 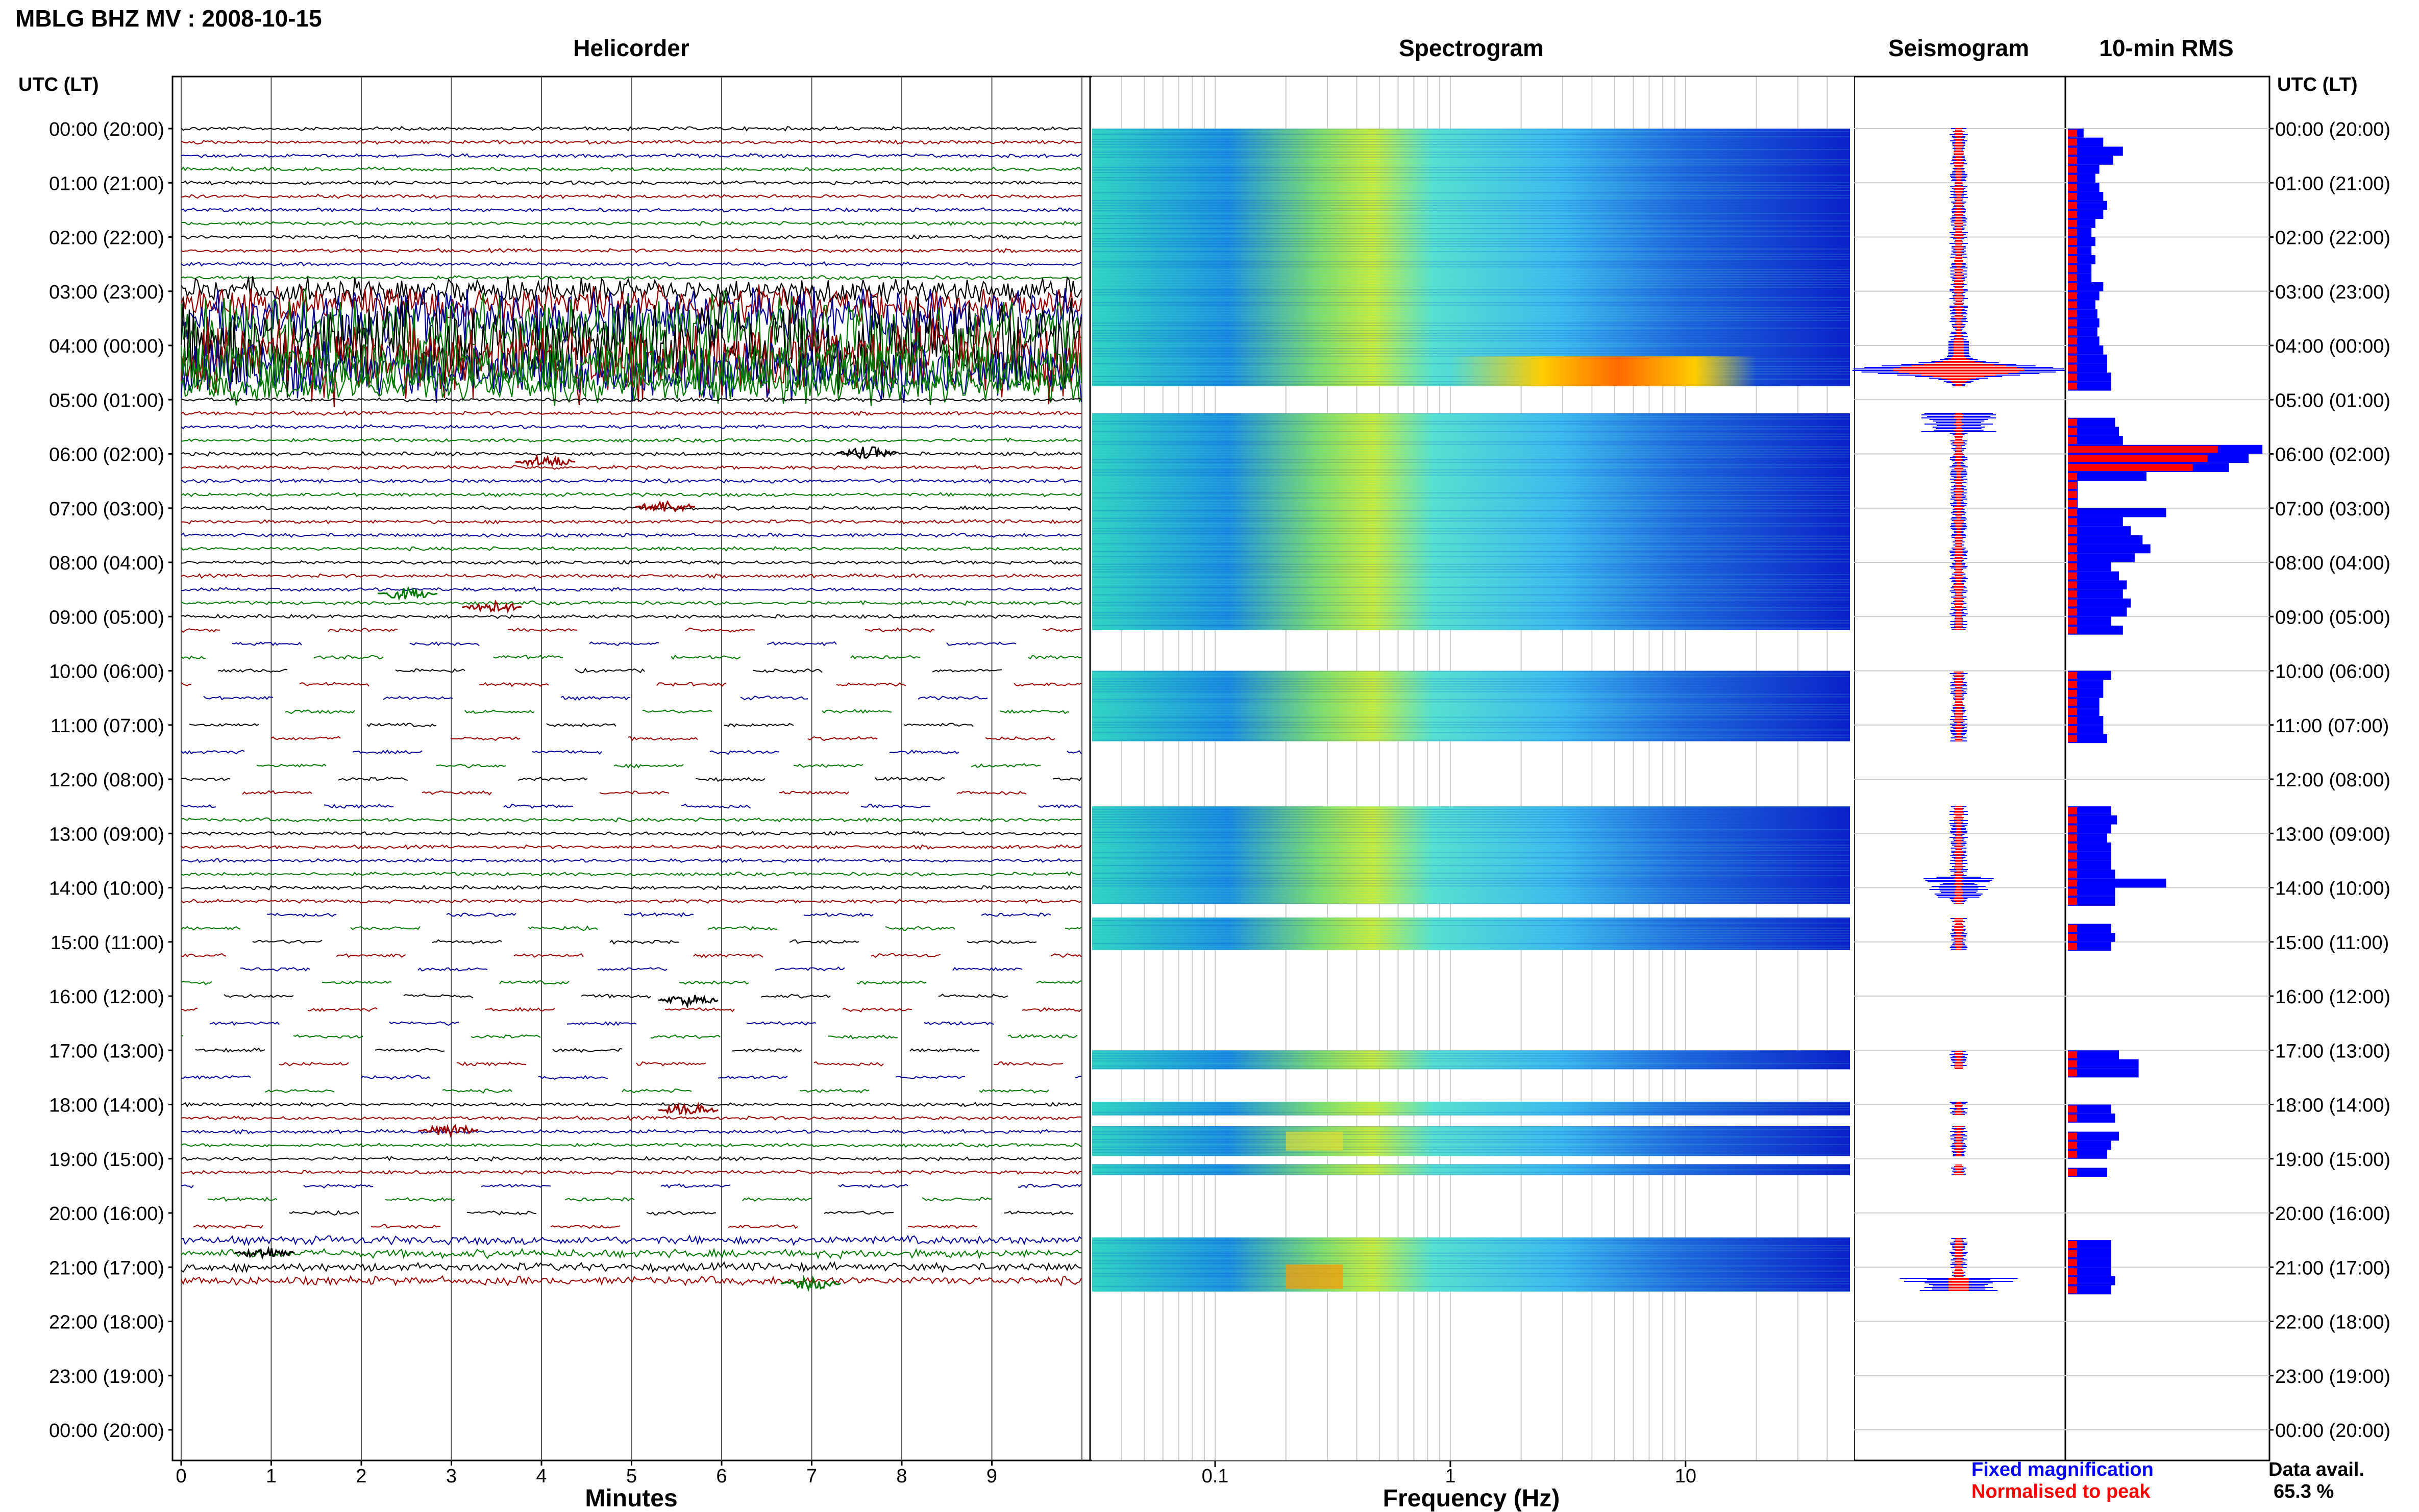 I want to click on legend-normalised-to-peak: Normalised to peak, so click(x=2061, y=1491).